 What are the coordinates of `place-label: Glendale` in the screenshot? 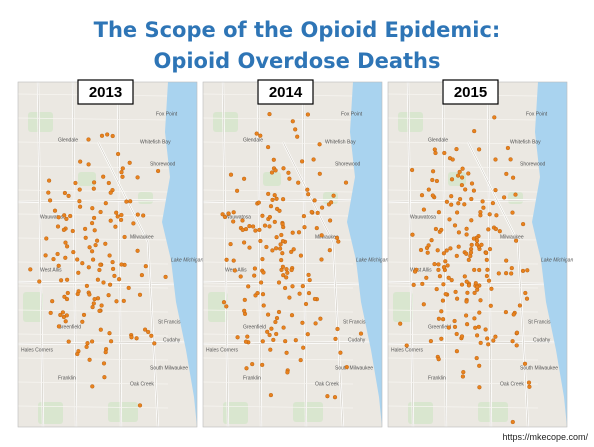 It's located at (253, 140).